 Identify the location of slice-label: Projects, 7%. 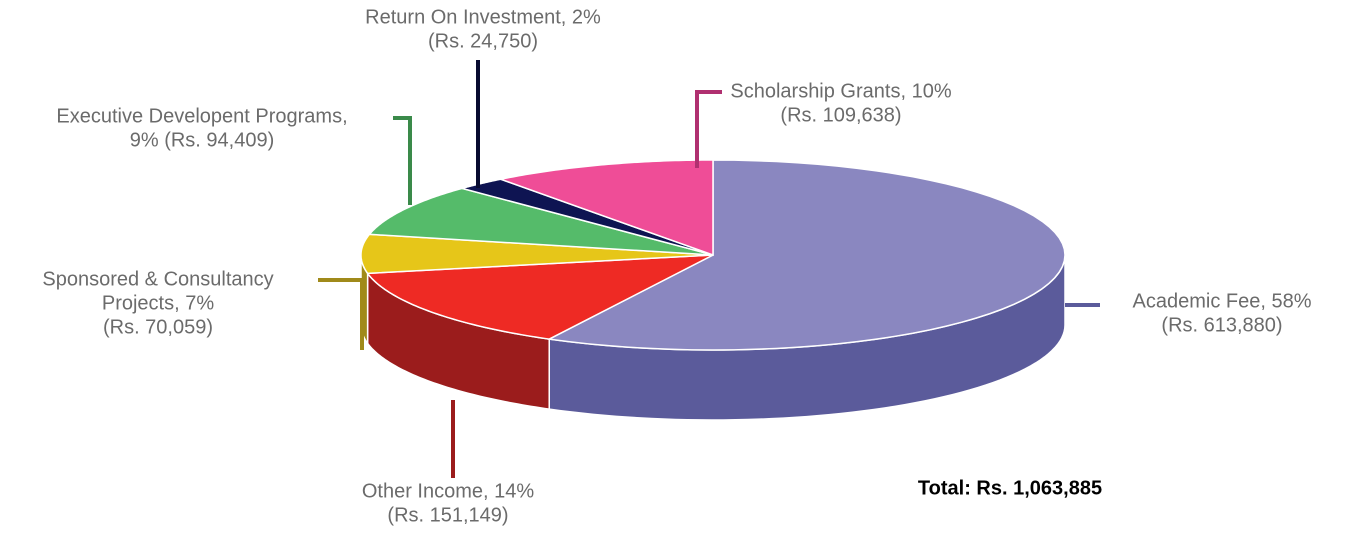
(158, 303).